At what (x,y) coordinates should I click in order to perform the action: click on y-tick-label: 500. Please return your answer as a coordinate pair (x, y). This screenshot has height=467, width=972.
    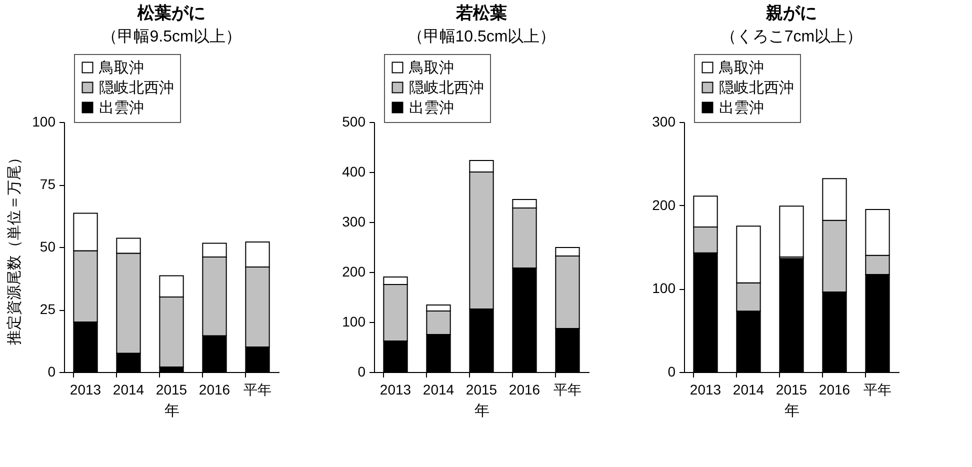
    Looking at the image, I should click on (354, 122).